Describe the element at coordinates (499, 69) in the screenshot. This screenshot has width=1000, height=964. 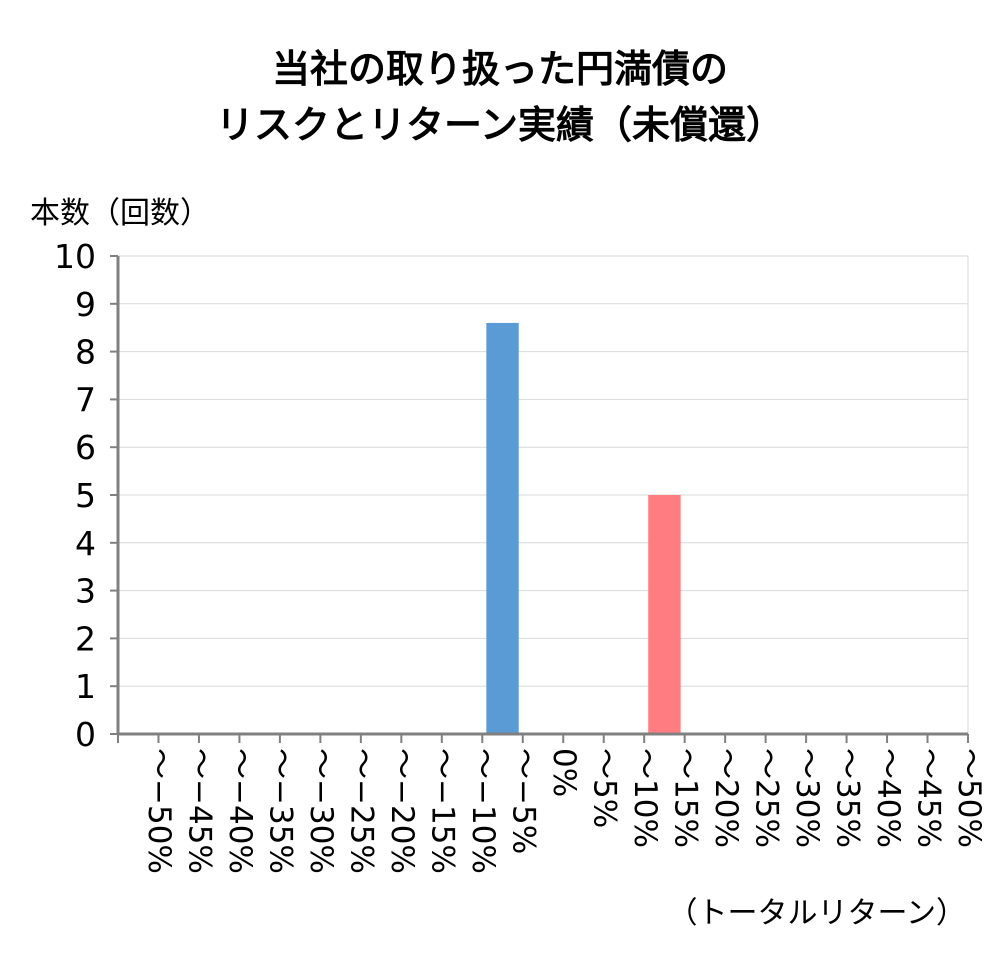
I see `chart-title-line1: 当社の取り扱った円満債の` at that location.